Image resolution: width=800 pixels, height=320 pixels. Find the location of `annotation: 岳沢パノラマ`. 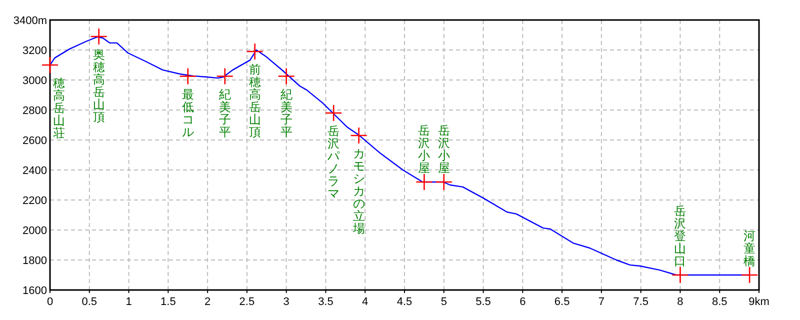

annotation: 岳沢パノラマ is located at coordinates (333, 162).